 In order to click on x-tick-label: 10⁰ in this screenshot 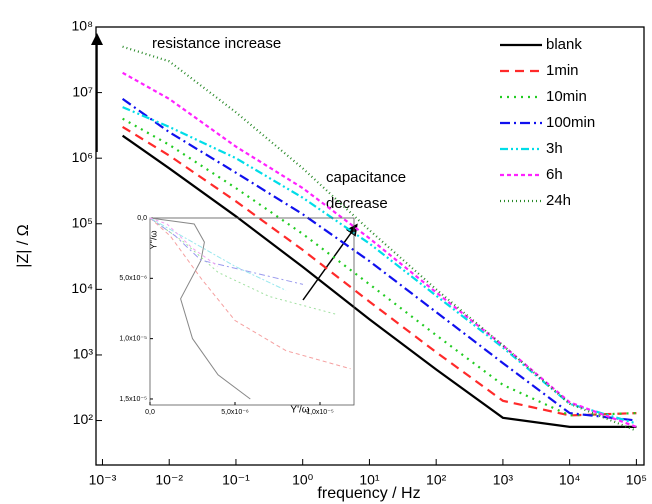, I will do `click(303, 480)`.